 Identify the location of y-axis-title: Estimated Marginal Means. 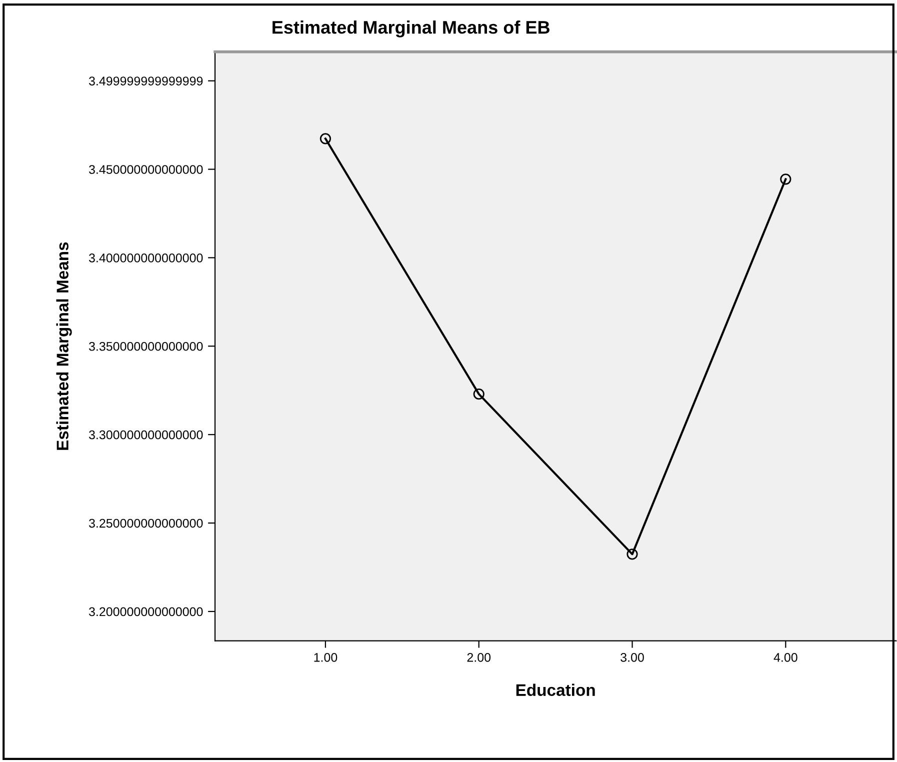
(64, 346).